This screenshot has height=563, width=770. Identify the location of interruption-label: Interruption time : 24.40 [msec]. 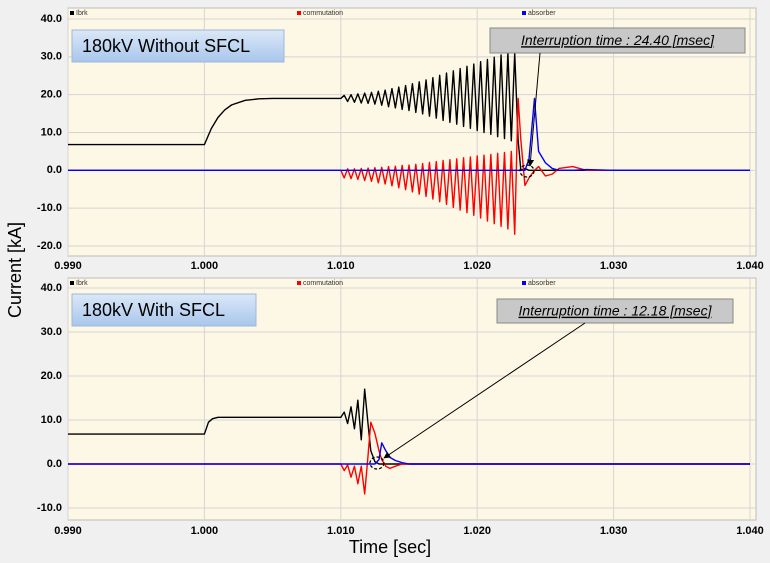
(618, 40).